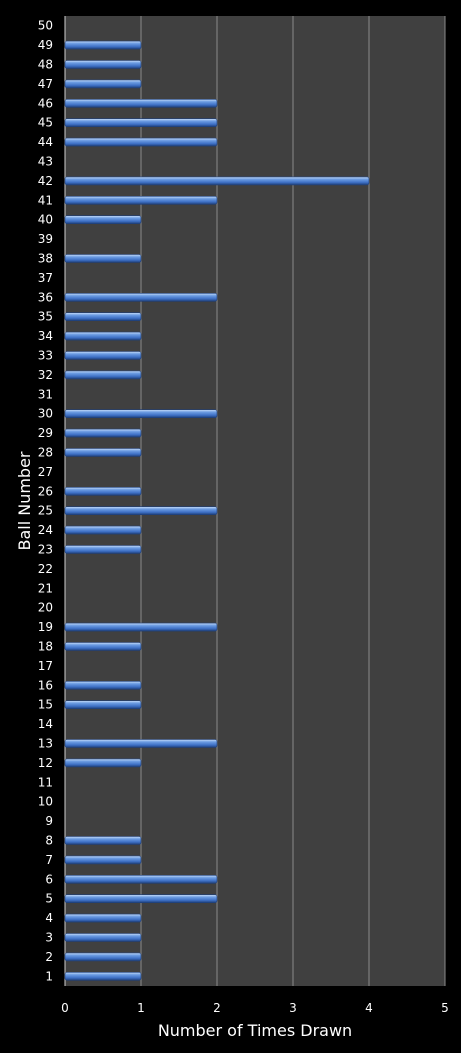  I want to click on y-axis-title: Ball Number, so click(24, 500).